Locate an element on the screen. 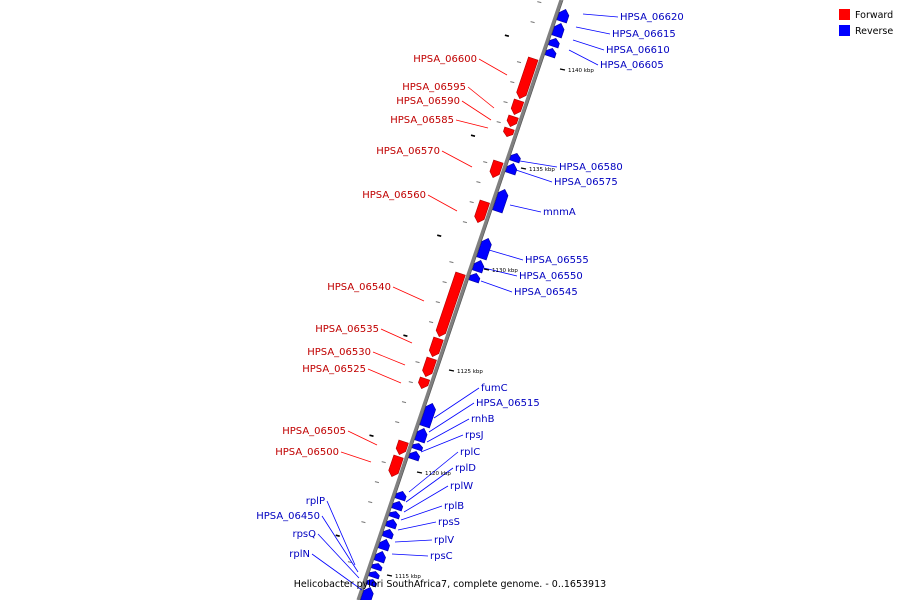 The image size is (900, 600). gene-label-hpsa_06605: HPSA_06605 is located at coordinates (632, 65).